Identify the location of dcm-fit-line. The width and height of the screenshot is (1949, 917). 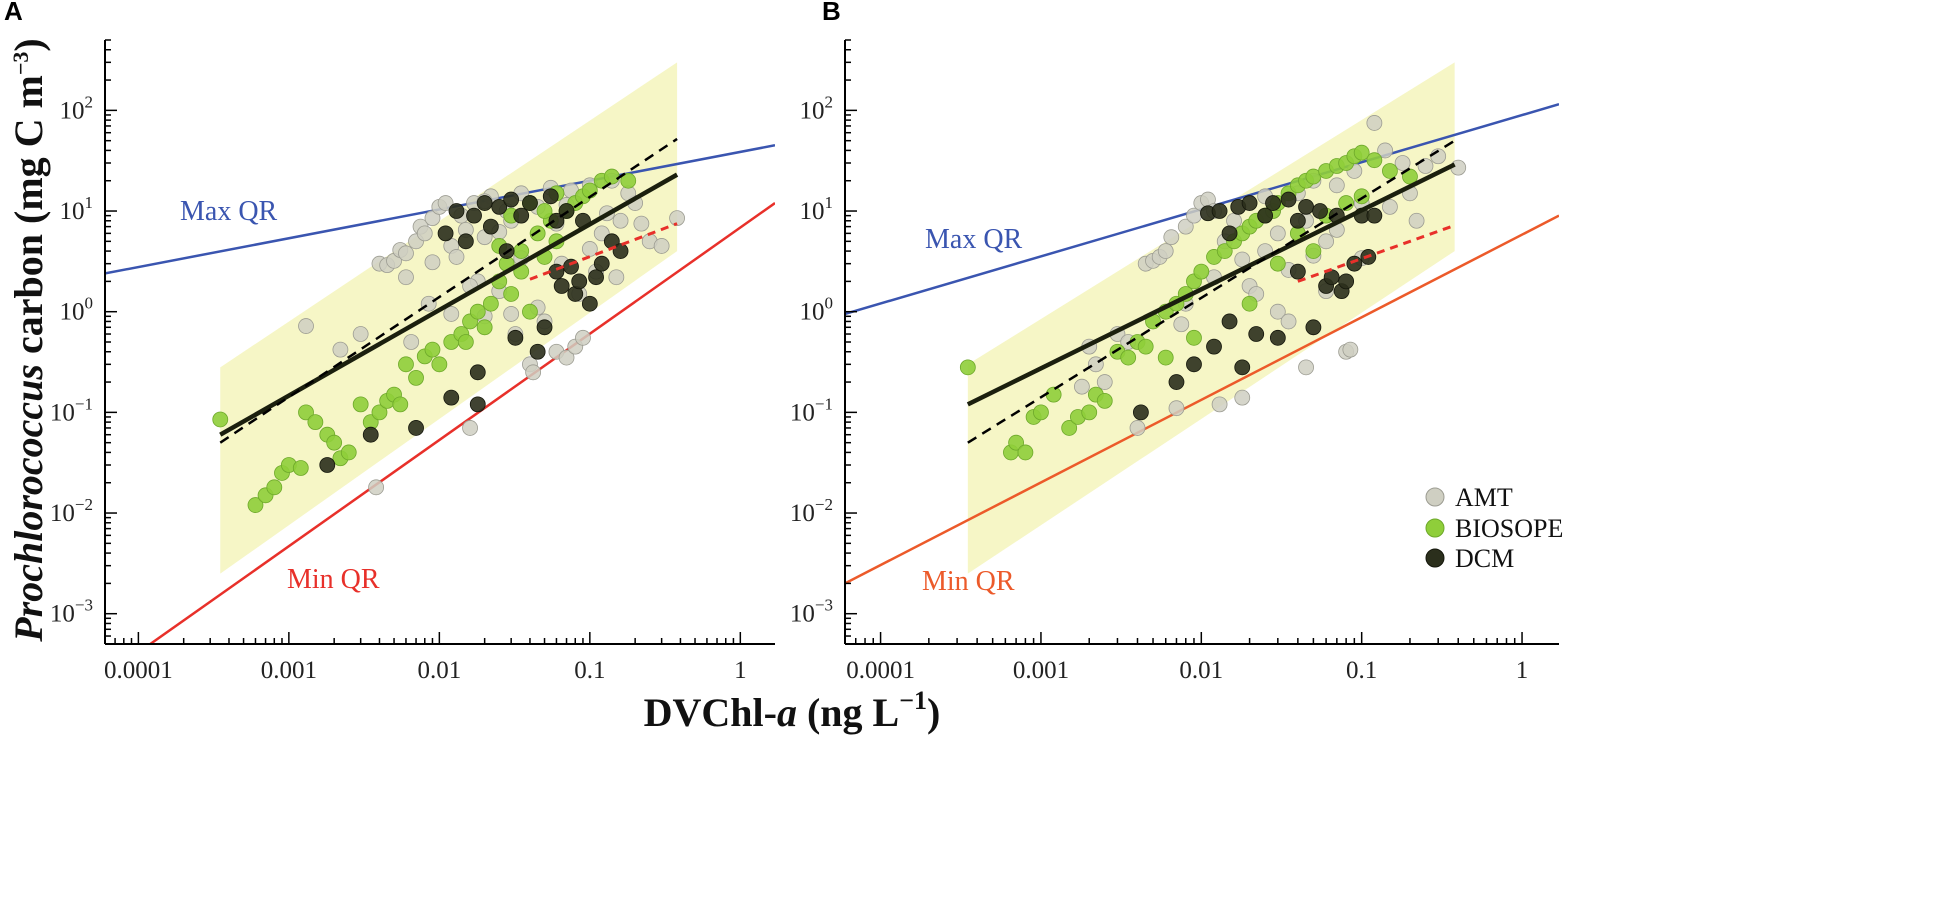
(603, 251).